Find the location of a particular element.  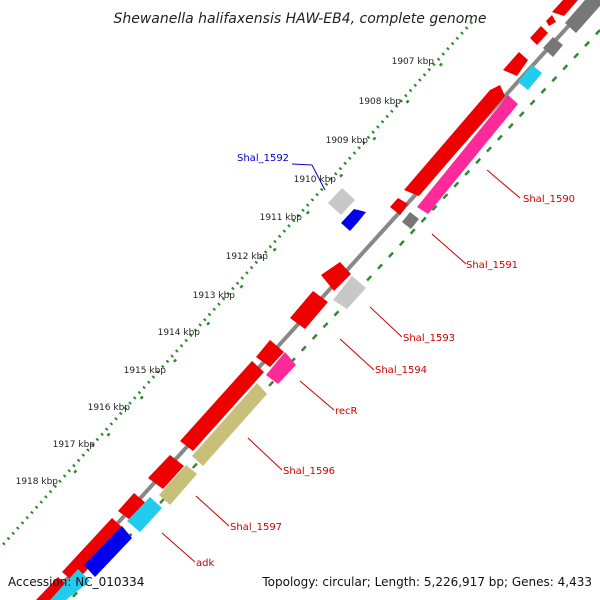

accession-text: Accession: NC_010334 is located at coordinates (76, 582).